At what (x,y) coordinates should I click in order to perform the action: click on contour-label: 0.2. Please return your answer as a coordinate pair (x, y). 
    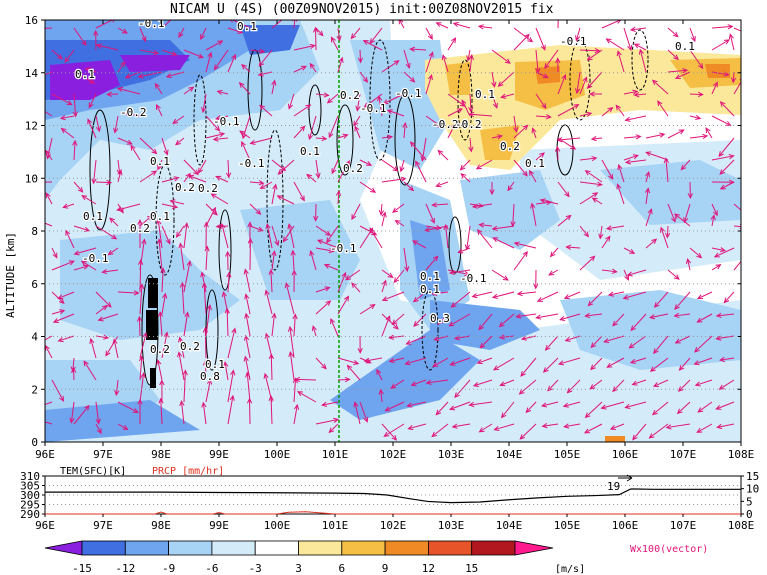
    Looking at the image, I should click on (190, 346).